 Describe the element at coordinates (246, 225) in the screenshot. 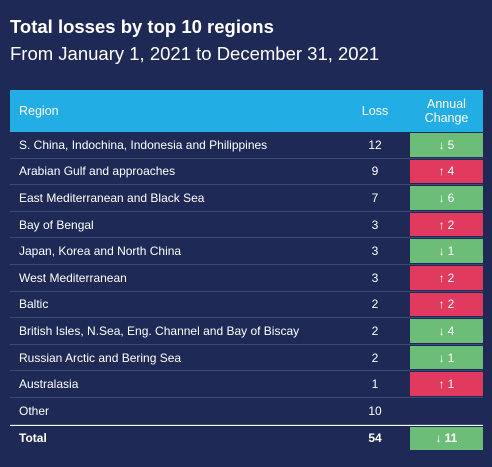

I see `table-row: Bay of Bengal 3 ↑ 2` at that location.